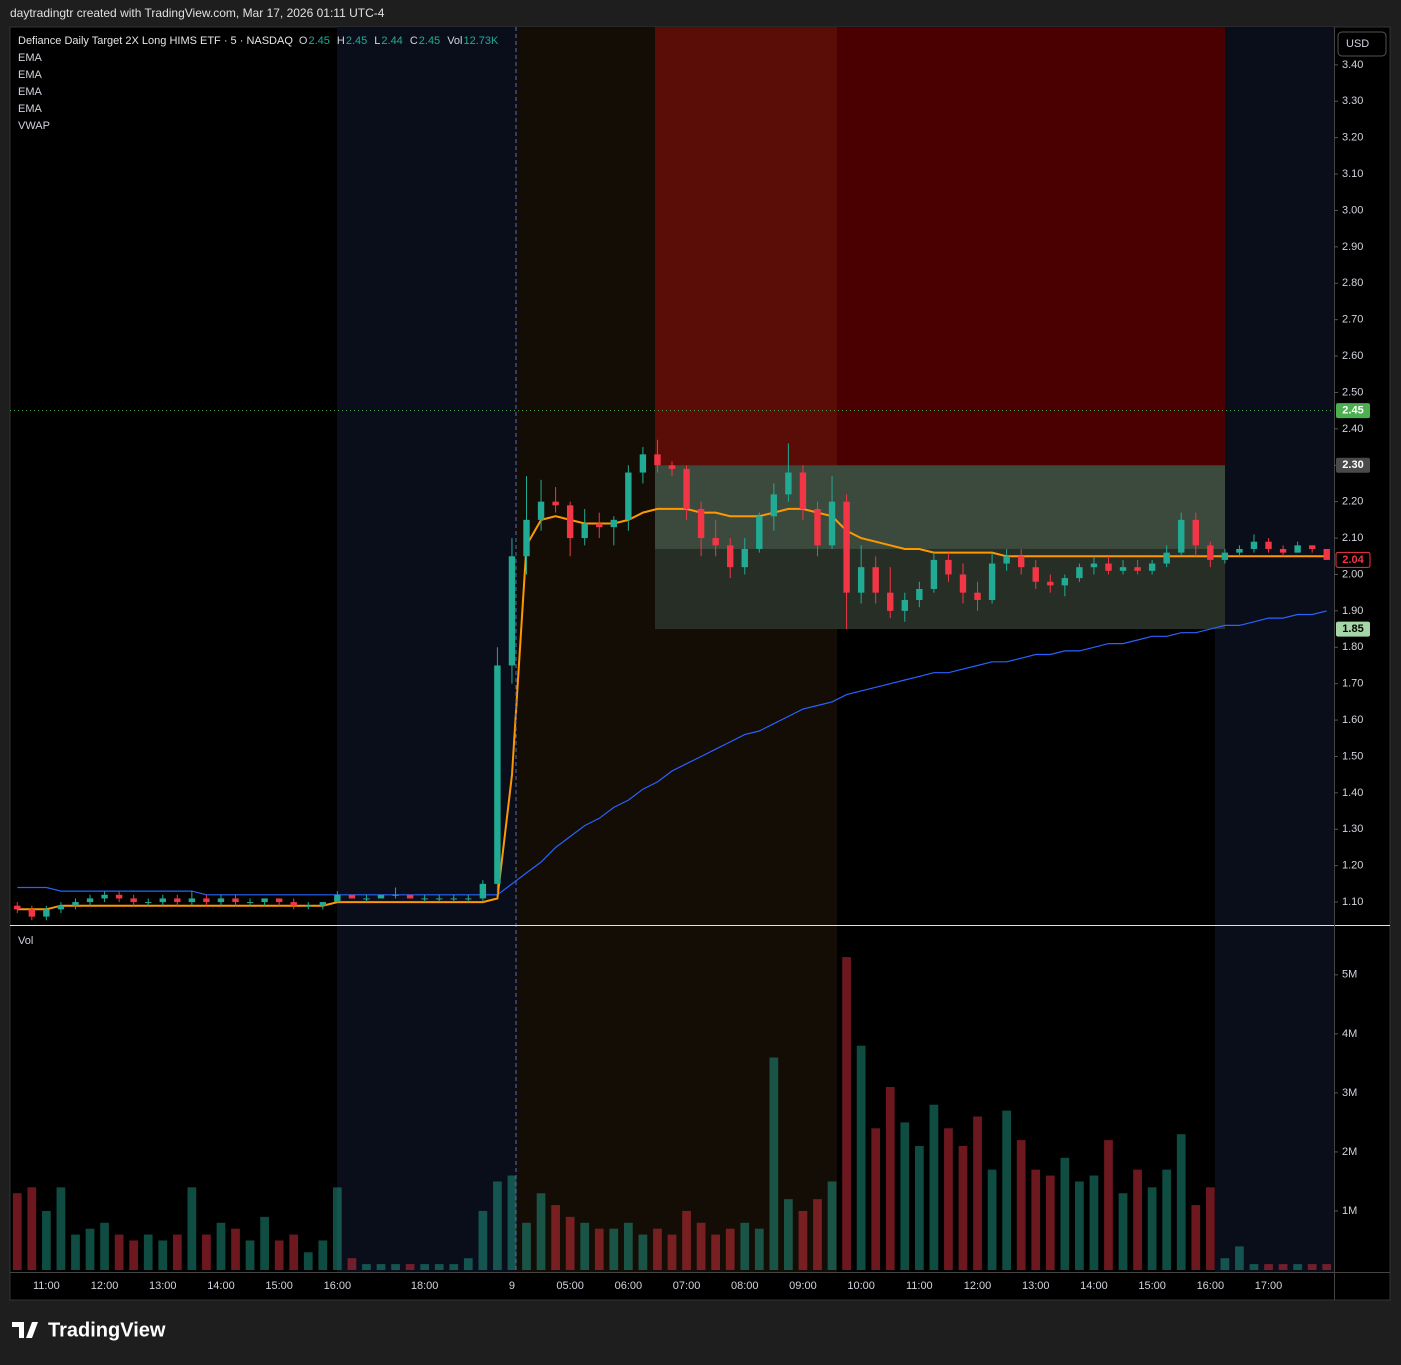  I want to click on price-label: 2.04, so click(1353, 560).